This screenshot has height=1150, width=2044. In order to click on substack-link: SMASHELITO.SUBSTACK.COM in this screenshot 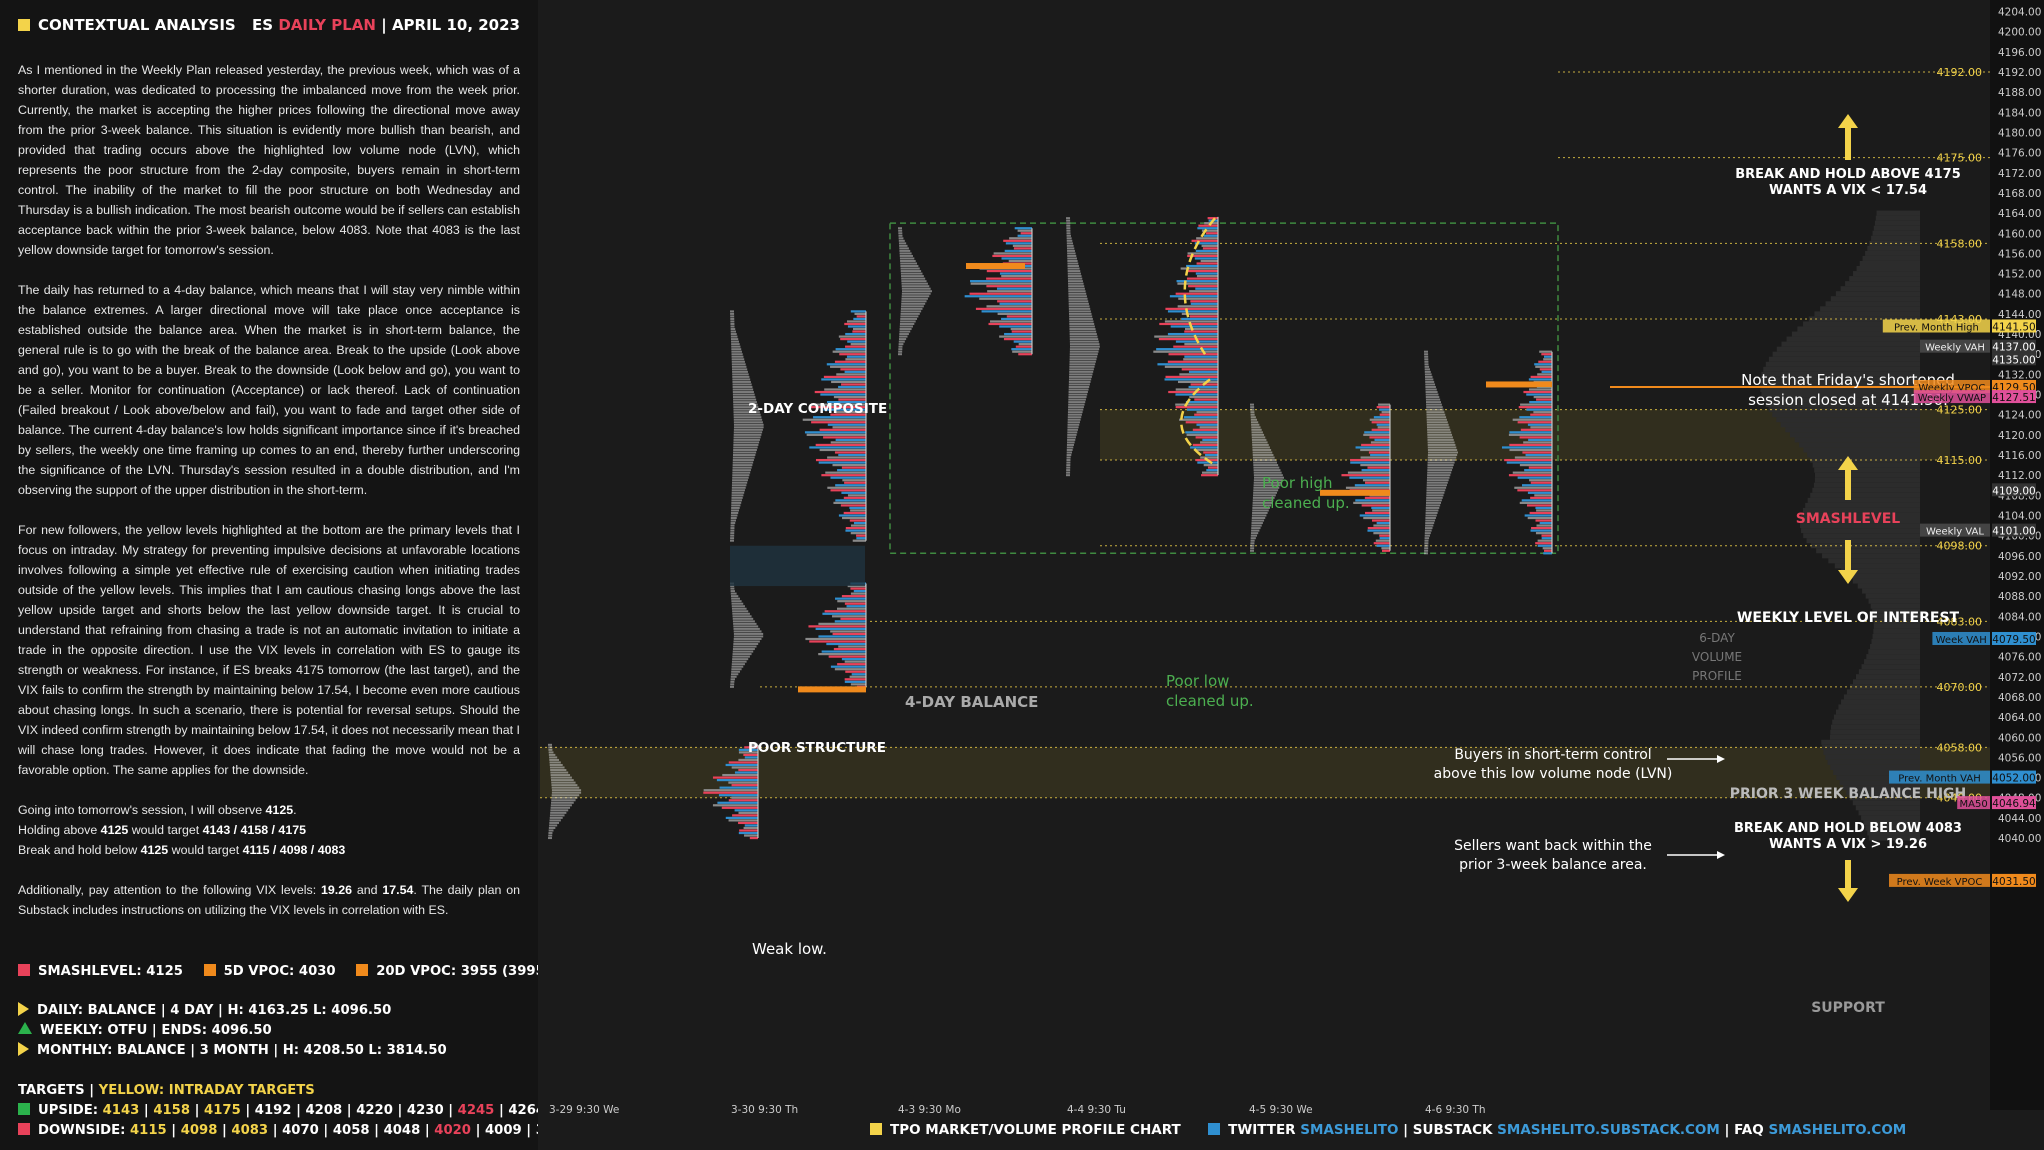, I will do `click(1608, 1130)`.